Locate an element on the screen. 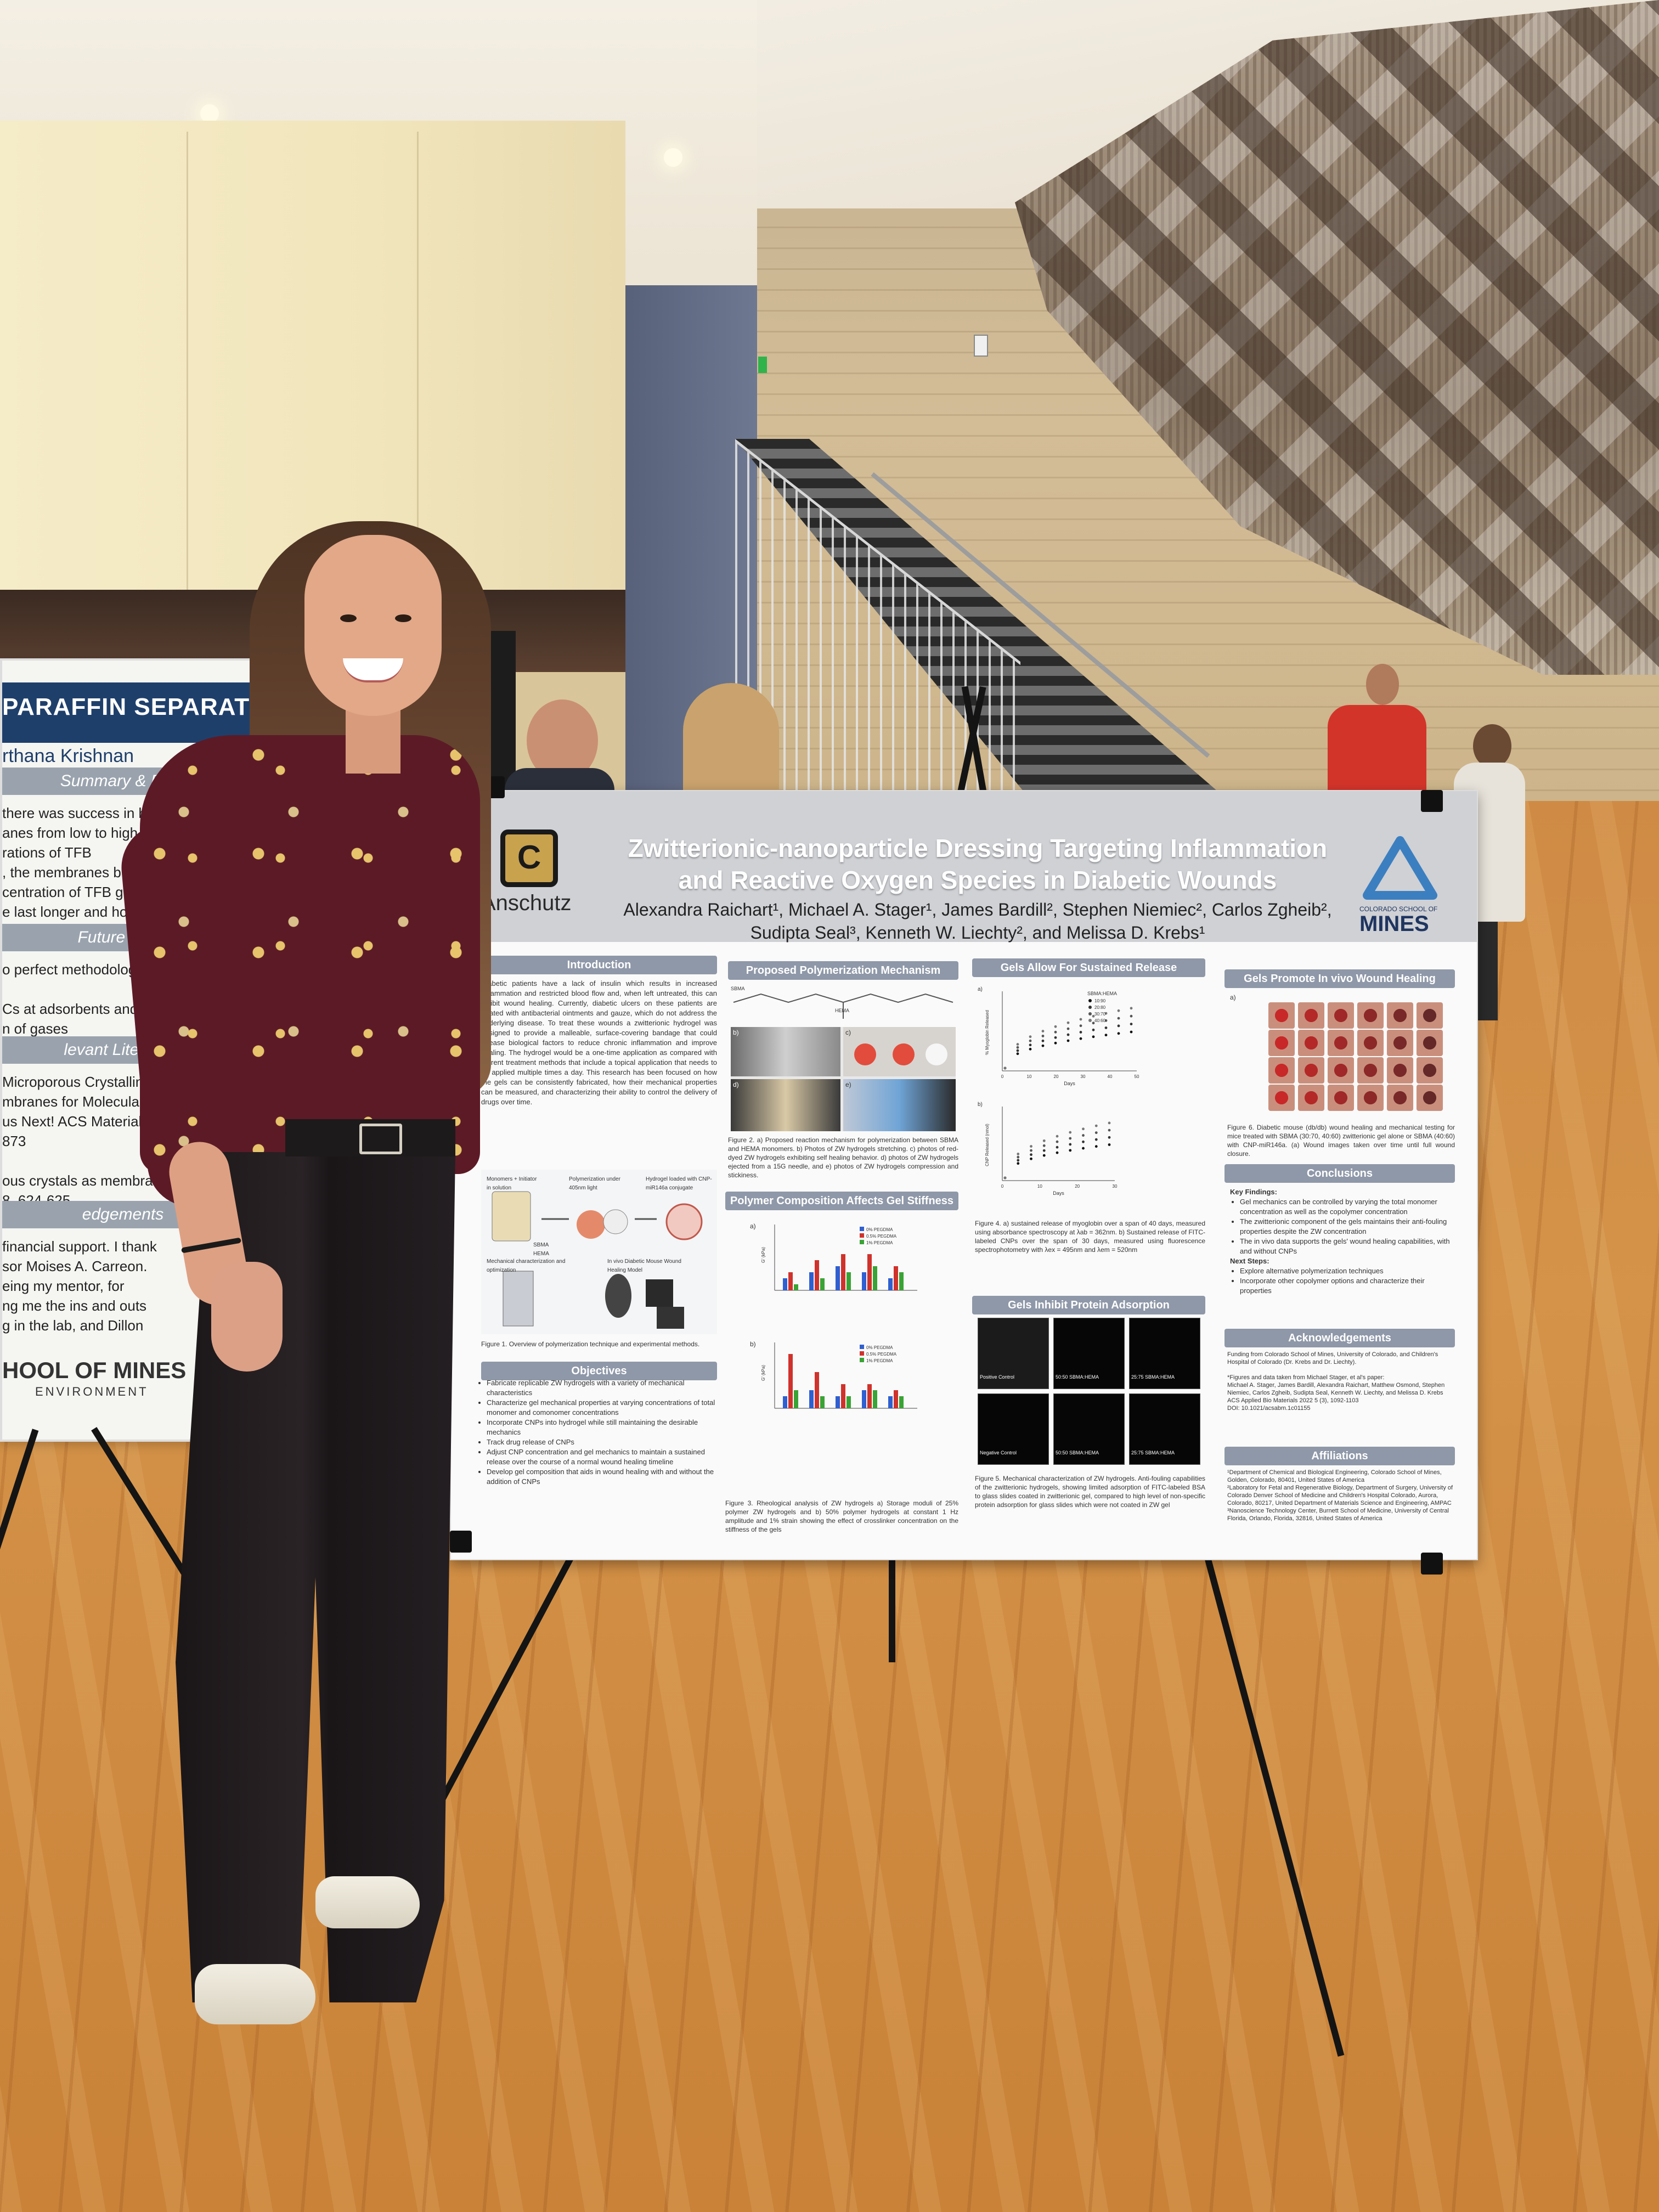 This screenshot has width=1659, height=2212. exit-light is located at coordinates (763, 365).